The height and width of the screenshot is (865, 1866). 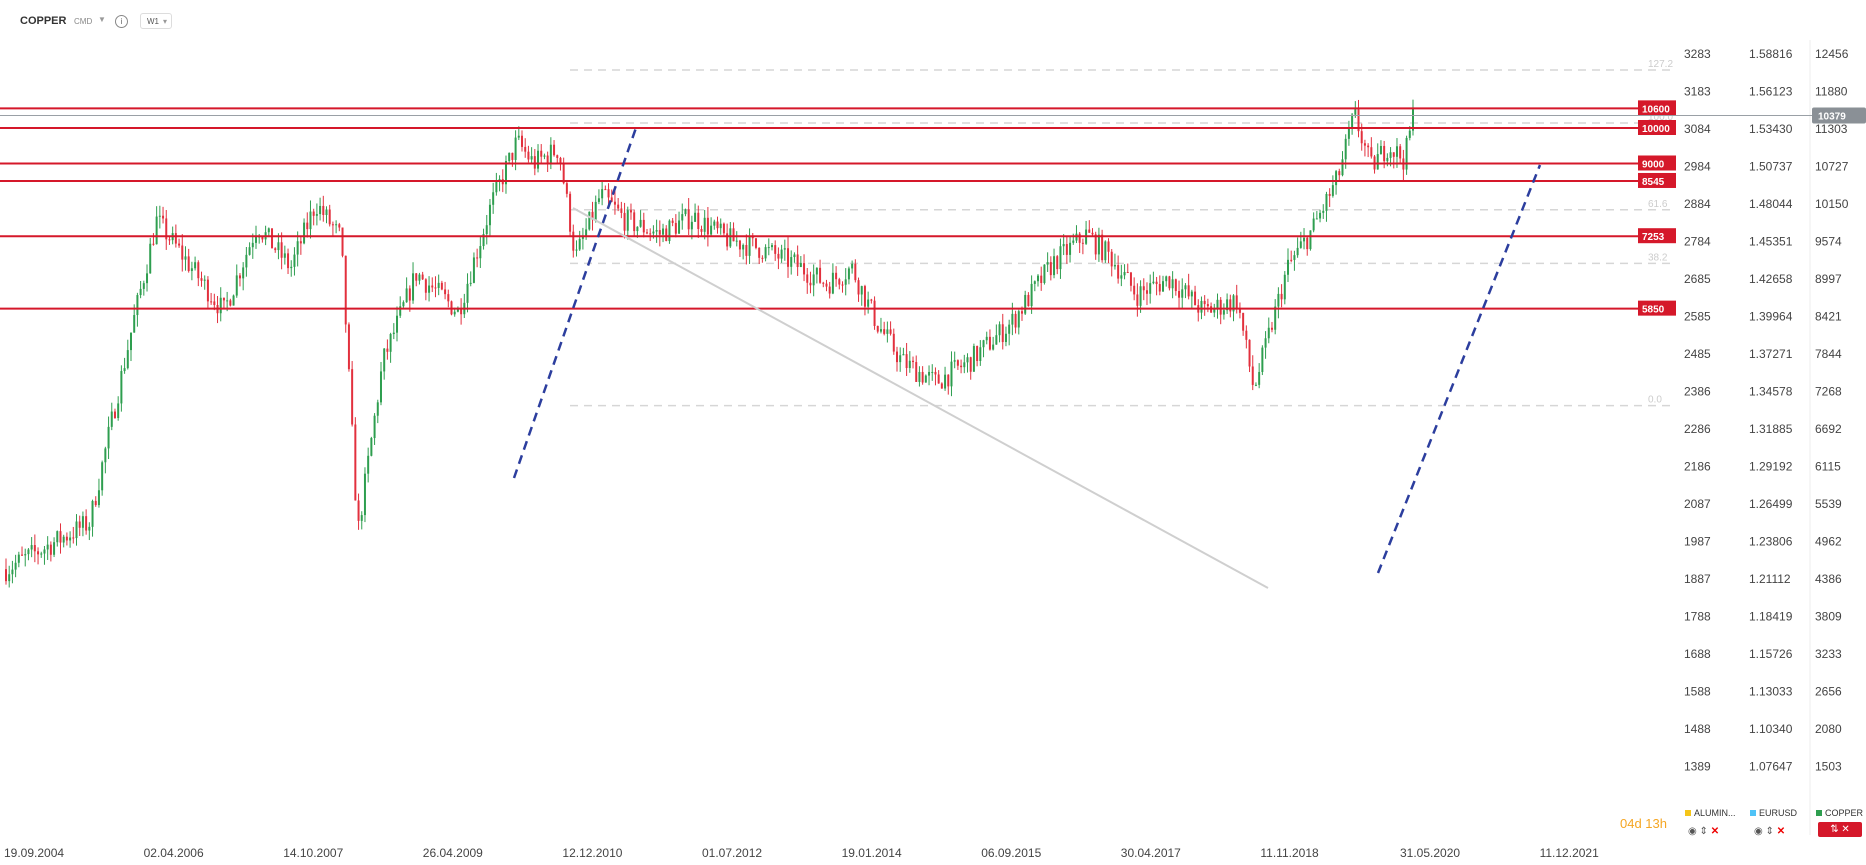 What do you see at coordinates (1697, 767) in the screenshot?
I see `price-label-left: 1389` at bounding box center [1697, 767].